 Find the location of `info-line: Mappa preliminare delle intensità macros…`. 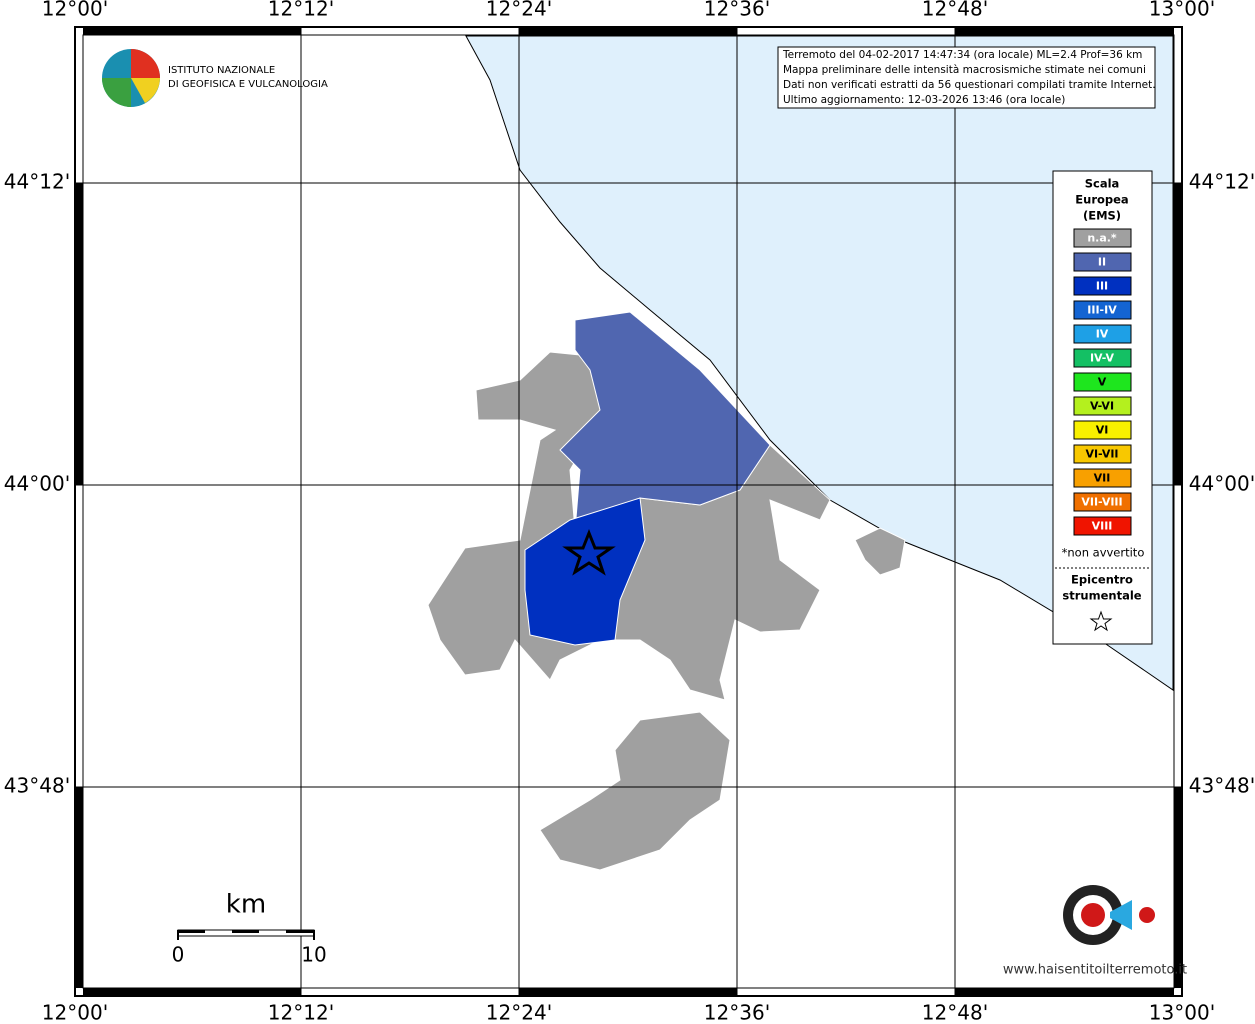

info-line: Mappa preliminare delle intensità macros… is located at coordinates (964, 70).